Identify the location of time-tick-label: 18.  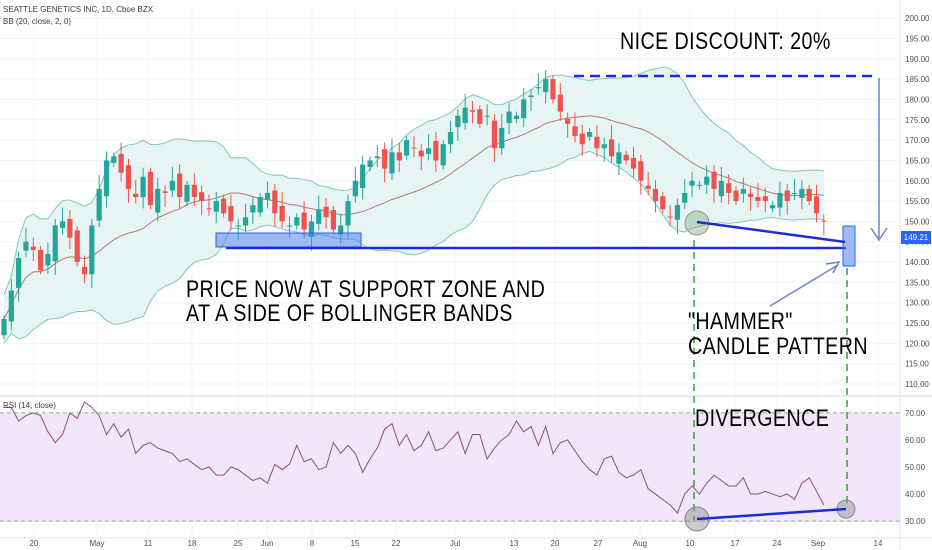
(192, 543).